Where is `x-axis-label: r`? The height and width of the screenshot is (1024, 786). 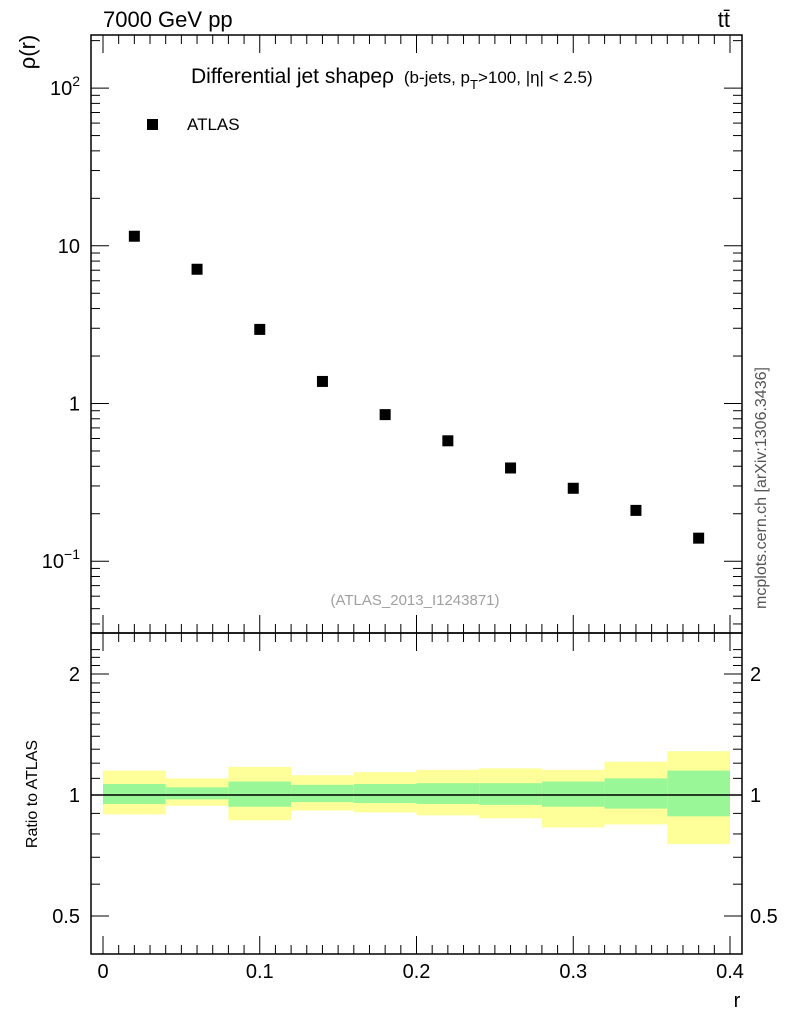
x-axis-label: r is located at coordinates (737, 1001).